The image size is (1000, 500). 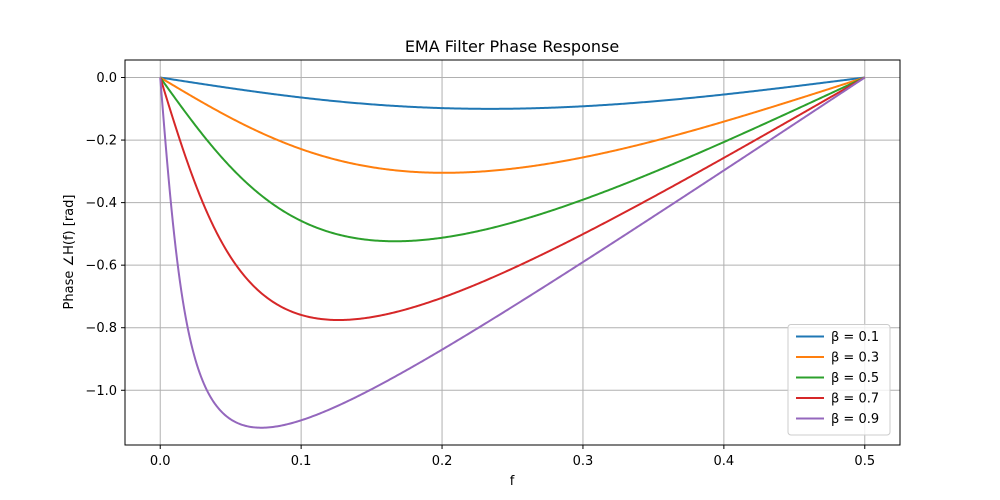 I want to click on legend-box, so click(x=839, y=380).